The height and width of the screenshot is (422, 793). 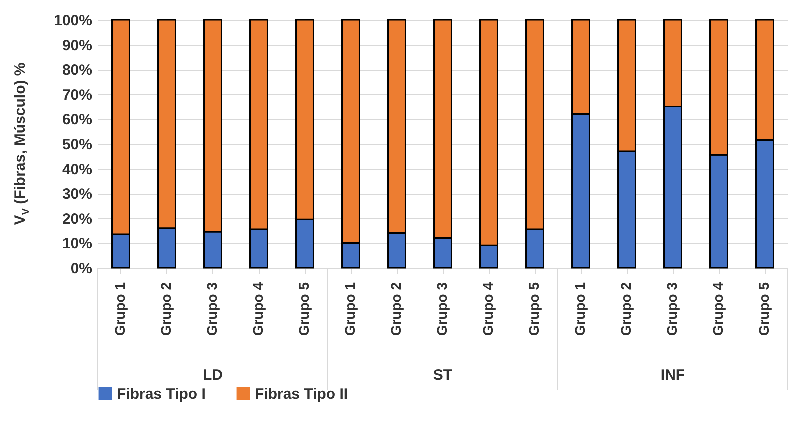 I want to click on y-tick-label: 60%, so click(x=77, y=120).